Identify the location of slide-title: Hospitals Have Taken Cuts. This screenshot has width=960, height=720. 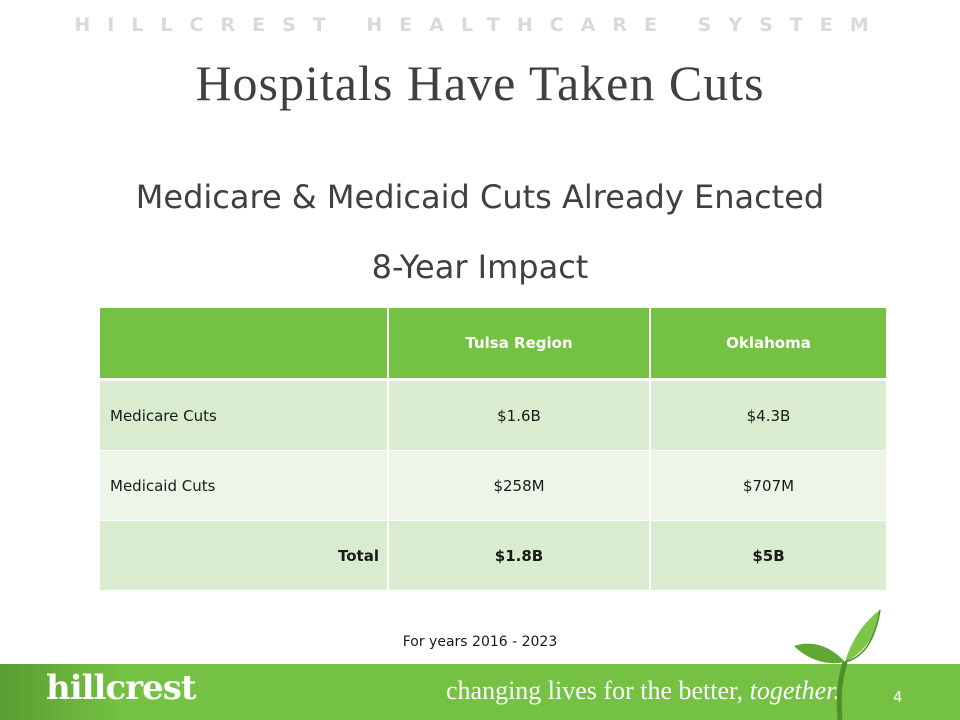
(480, 83).